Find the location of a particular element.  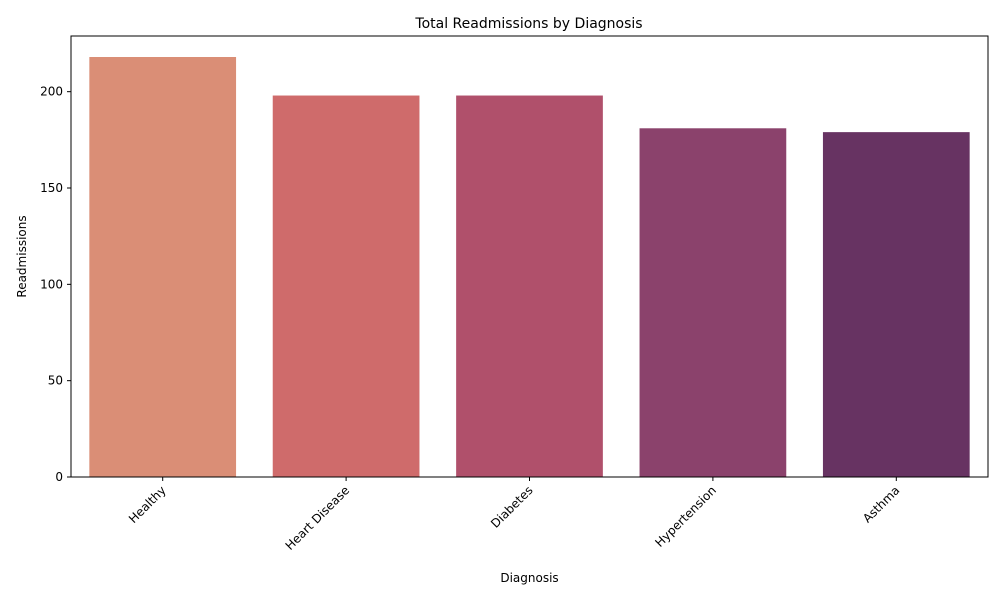

bar-hypertension is located at coordinates (713, 302).